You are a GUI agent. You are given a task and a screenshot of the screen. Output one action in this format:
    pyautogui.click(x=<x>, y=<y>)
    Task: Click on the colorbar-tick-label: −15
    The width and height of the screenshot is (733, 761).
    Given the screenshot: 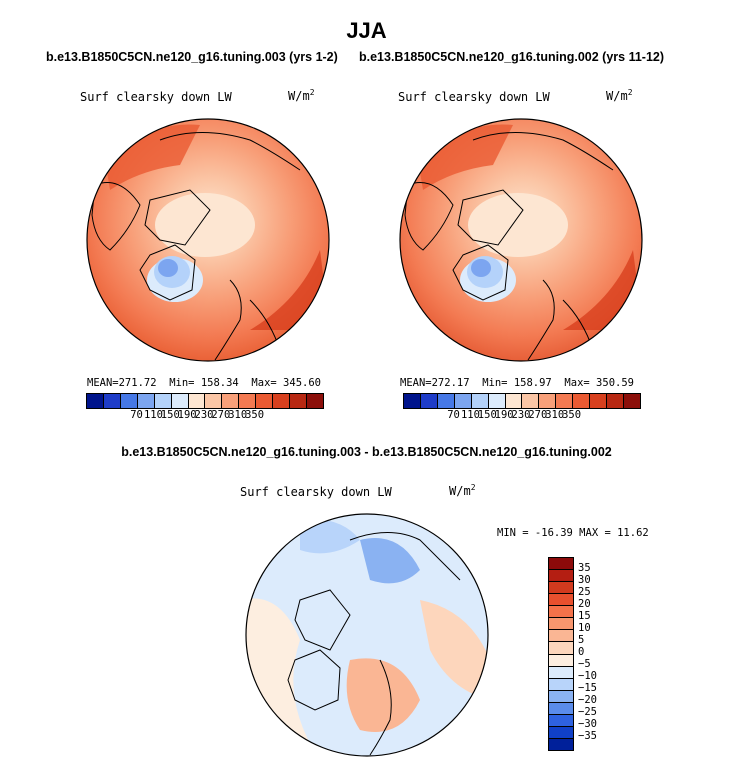 What is the action you would take?
    pyautogui.click(x=587, y=688)
    